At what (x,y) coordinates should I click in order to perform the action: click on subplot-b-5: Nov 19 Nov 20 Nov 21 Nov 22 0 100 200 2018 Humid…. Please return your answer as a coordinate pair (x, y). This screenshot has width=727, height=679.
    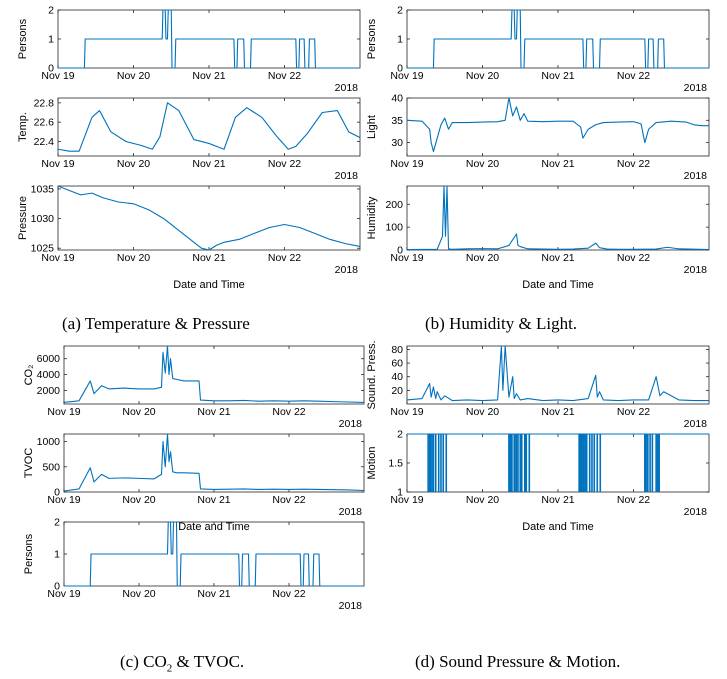
    Looking at the image, I should click on (538, 238).